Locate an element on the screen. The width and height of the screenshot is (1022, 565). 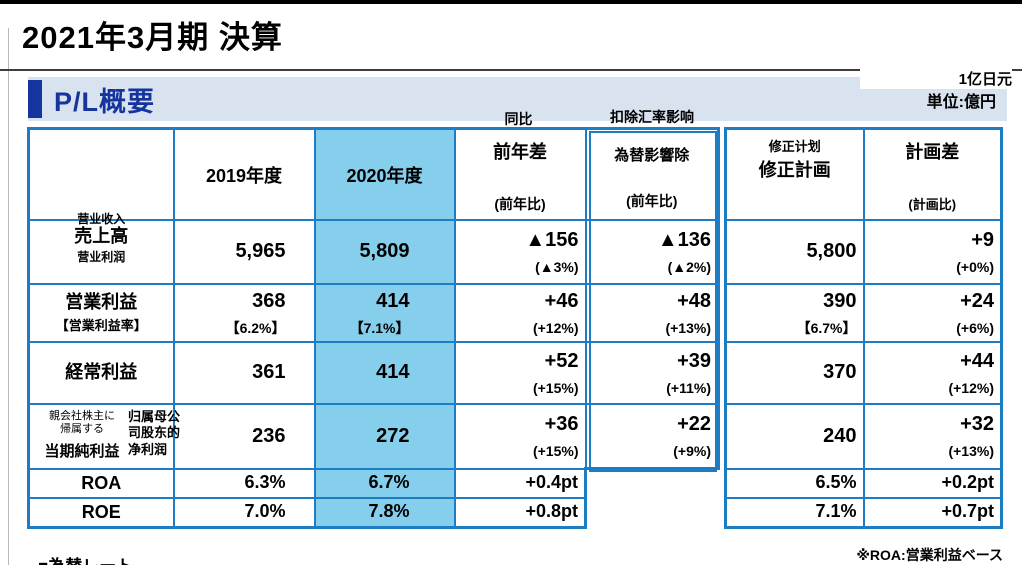
page-title: 2021年3月期 決算 is located at coordinates (152, 37).